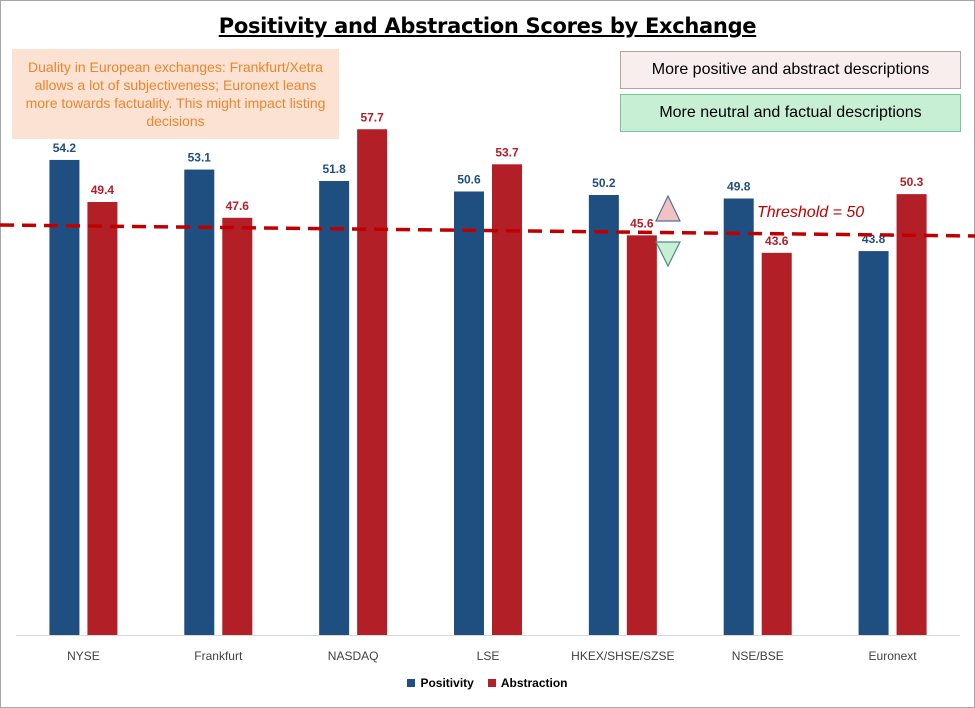 The height and width of the screenshot is (708, 975). I want to click on legend-swatch-abstraction, so click(491, 683).